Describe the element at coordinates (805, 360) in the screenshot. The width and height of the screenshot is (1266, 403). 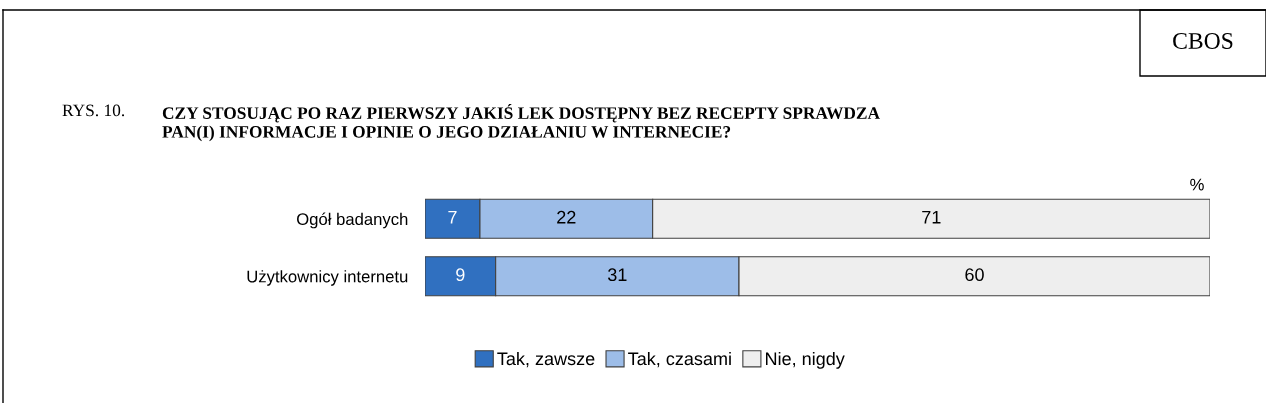
I see `legend-label: Nie, nigdy` at that location.